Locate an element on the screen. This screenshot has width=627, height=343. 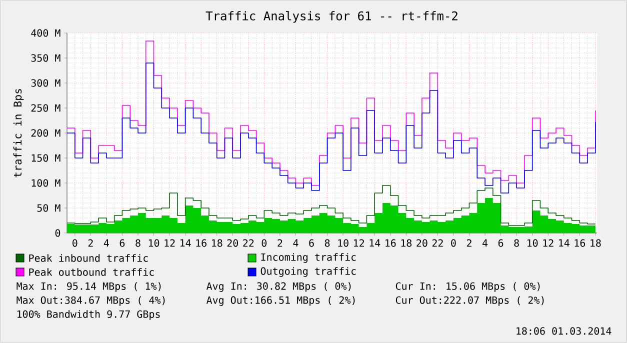
text: Avg In: 30.82 MBps ( 0%) is located at coordinates (278, 287).